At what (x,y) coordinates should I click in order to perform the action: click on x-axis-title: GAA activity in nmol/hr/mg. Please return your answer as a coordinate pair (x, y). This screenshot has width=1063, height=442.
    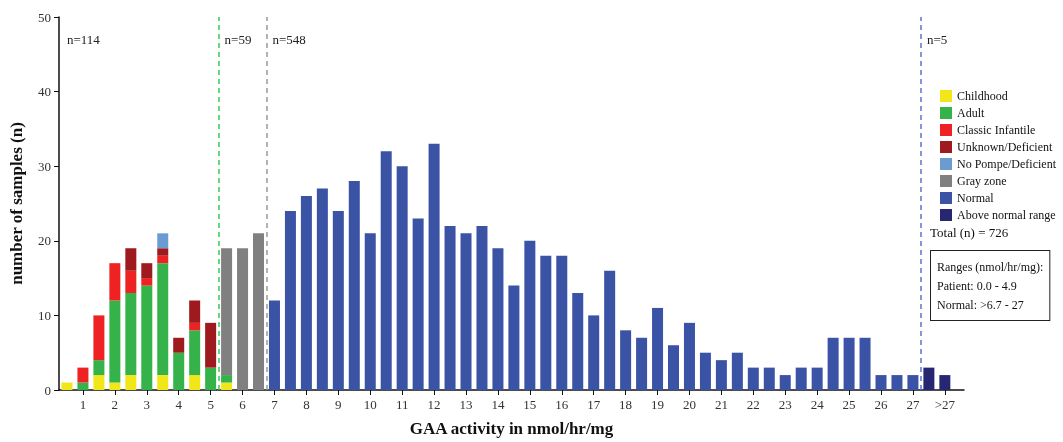
    Looking at the image, I should click on (511, 428).